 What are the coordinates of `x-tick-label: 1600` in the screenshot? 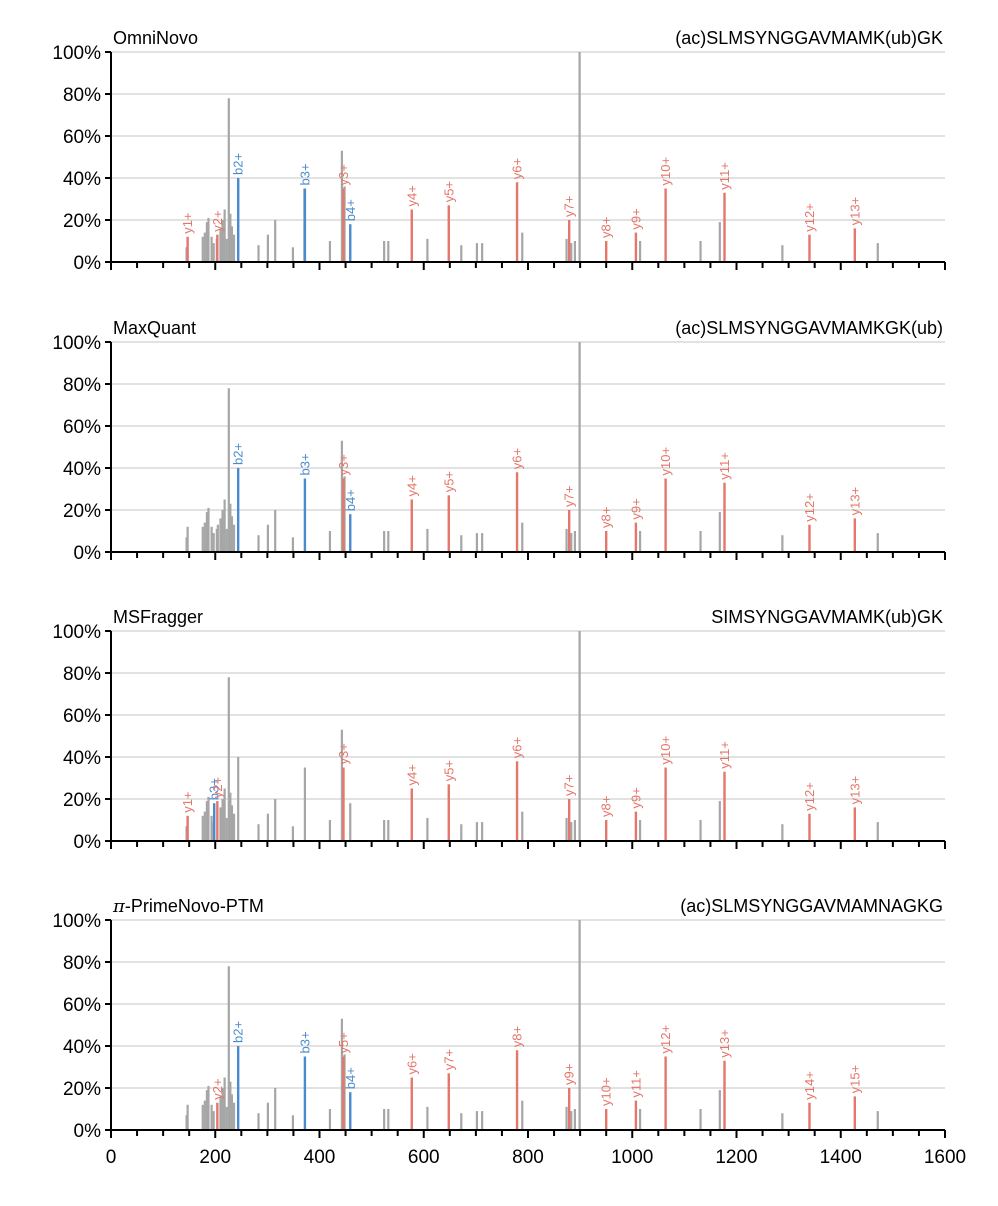 It's located at (945, 1157).